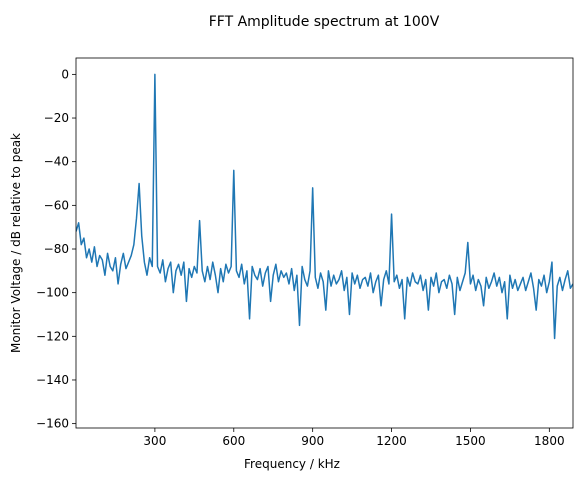 Image resolution: width=583 pixels, height=480 pixels. What do you see at coordinates (52, 293) in the screenshot?
I see `y-tick-label: −100` at bounding box center [52, 293].